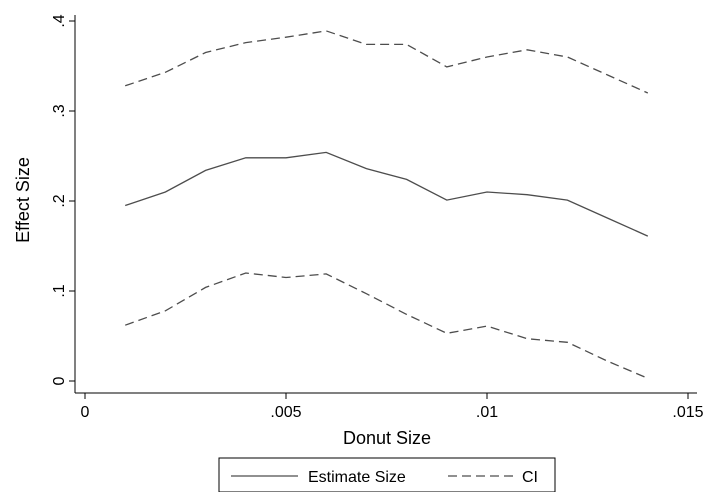 Image resolution: width=711 pixels, height=492 pixels. I want to click on legend-box, so click(387, 474).